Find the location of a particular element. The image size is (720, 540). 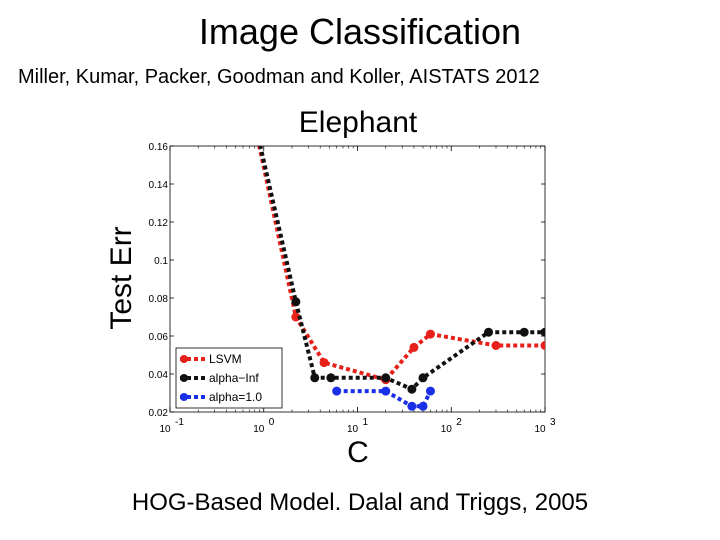

x-tick-exponent: 2 is located at coordinates (459, 422).